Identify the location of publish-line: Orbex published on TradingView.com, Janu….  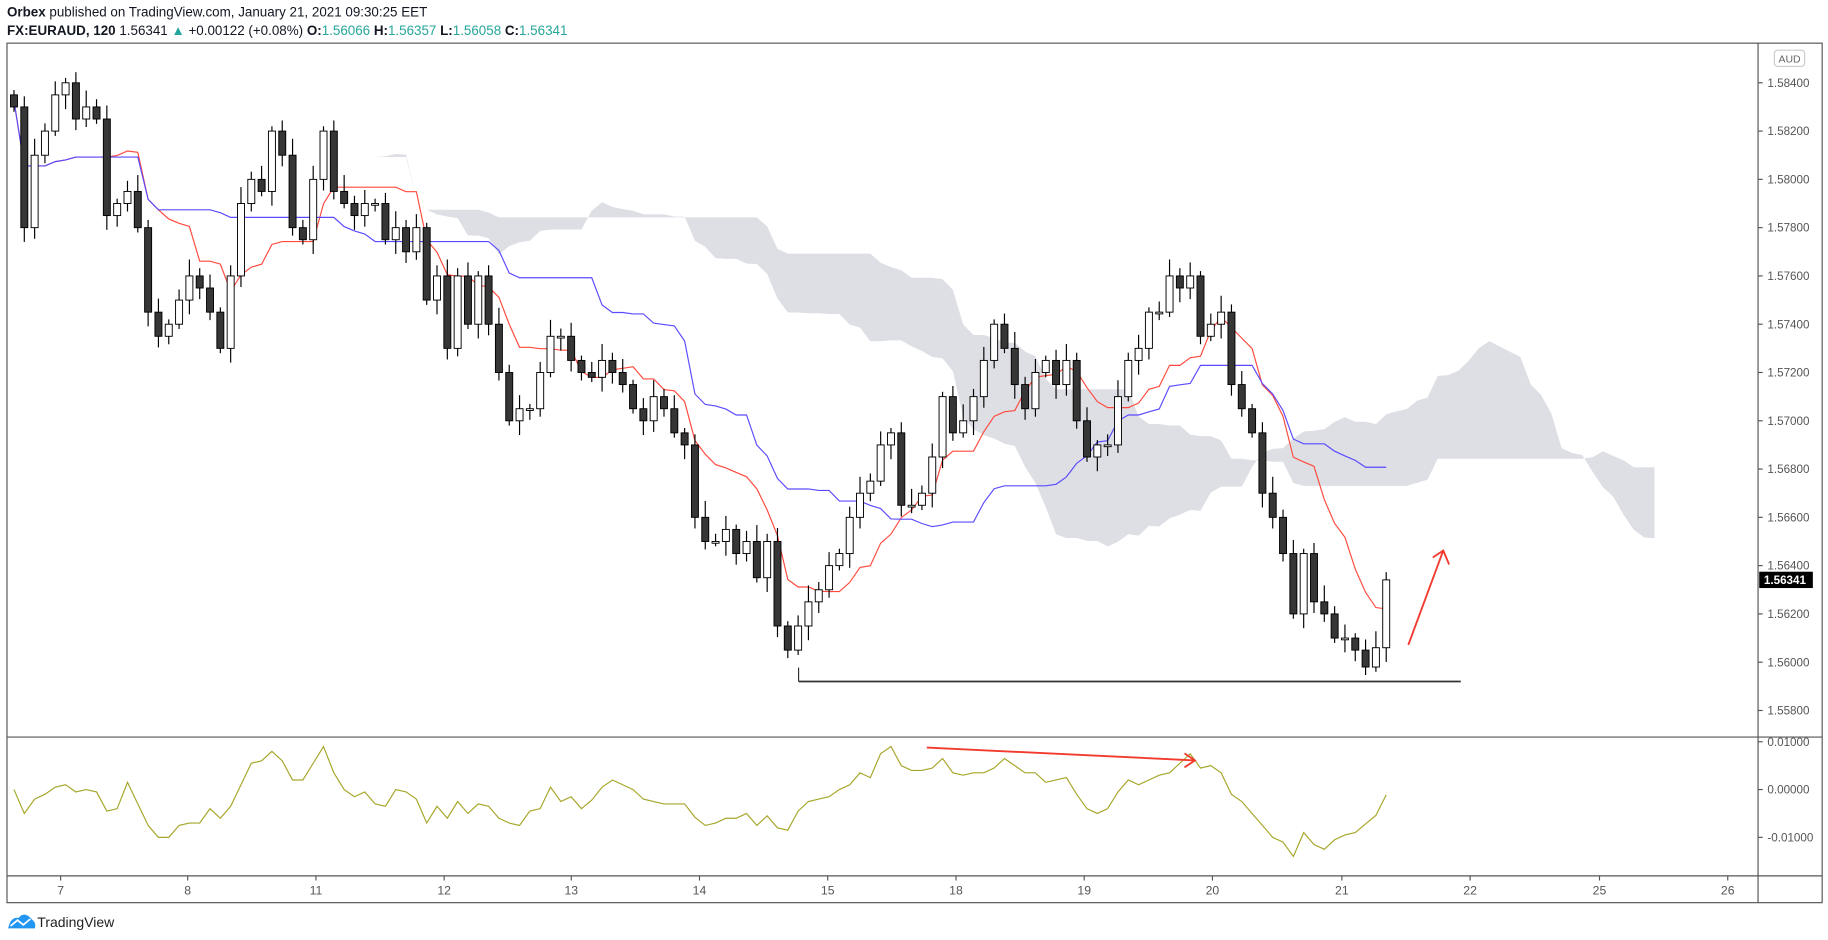
(217, 11).